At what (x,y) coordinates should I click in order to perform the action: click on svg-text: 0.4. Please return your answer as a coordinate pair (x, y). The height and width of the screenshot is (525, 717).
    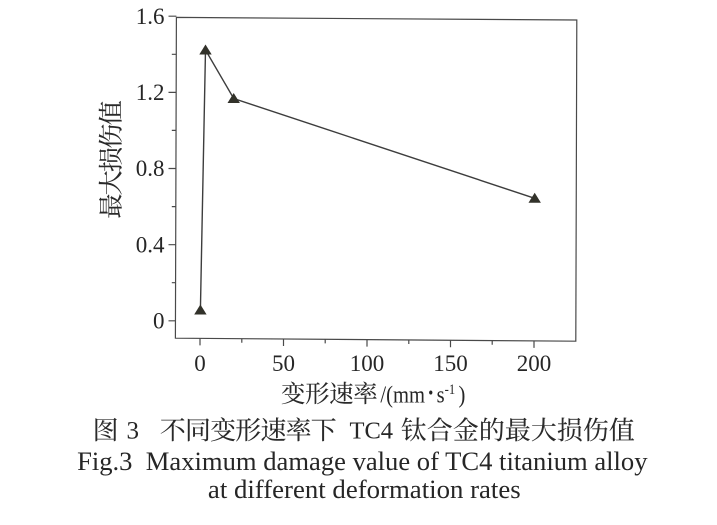
    Looking at the image, I should click on (150, 244).